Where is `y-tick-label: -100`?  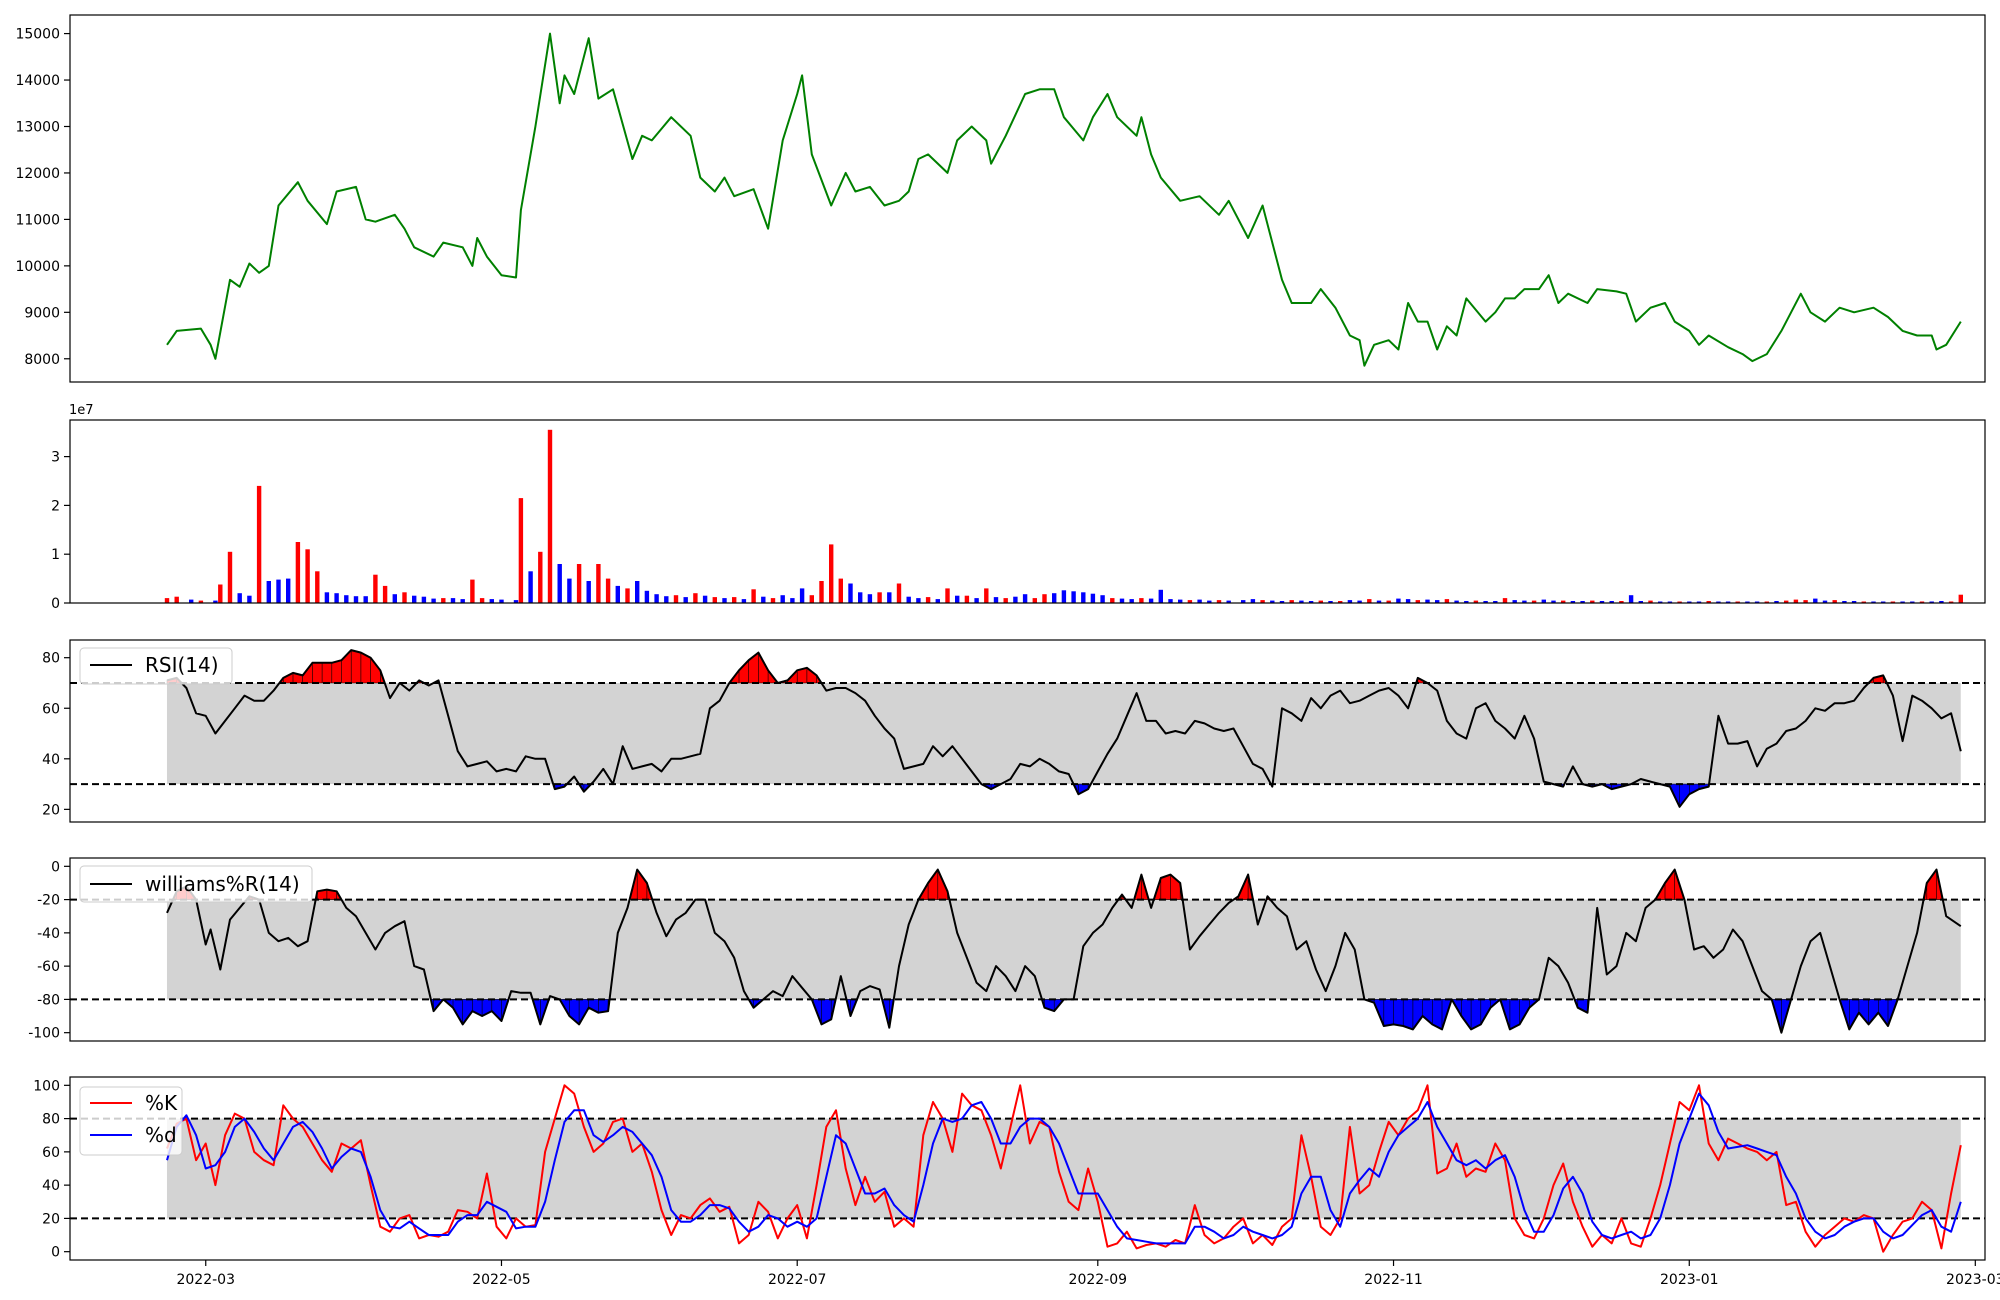
y-tick-label: -100 is located at coordinates (44, 1034).